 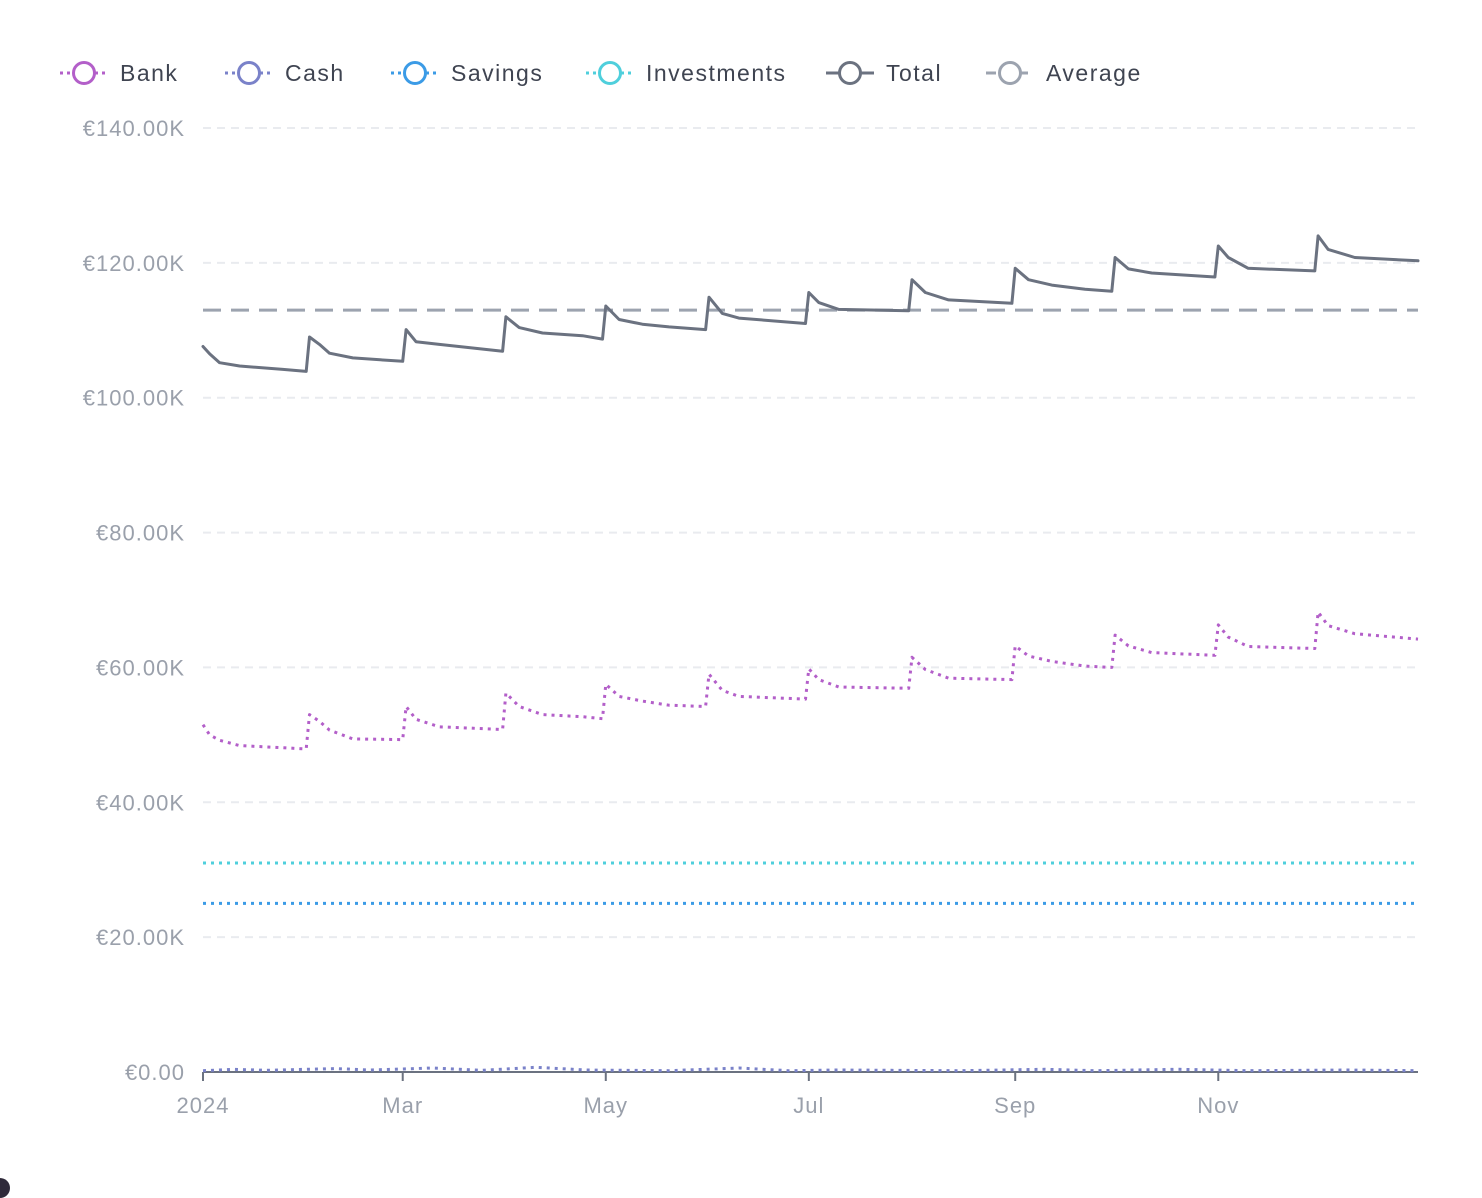 What do you see at coordinates (134, 128) in the screenshot?
I see `y-tick-label: €140.00K` at bounding box center [134, 128].